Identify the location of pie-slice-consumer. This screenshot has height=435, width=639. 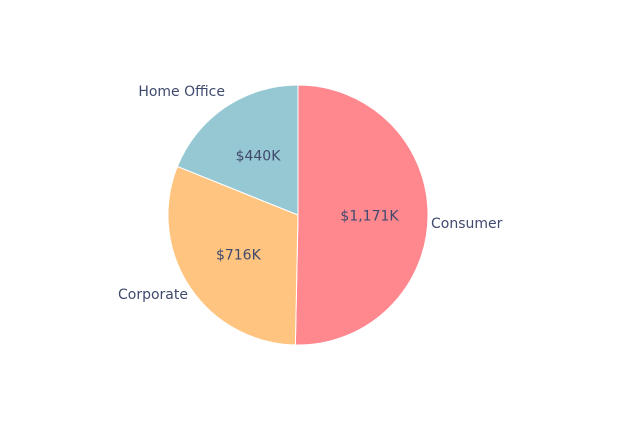
(361, 215).